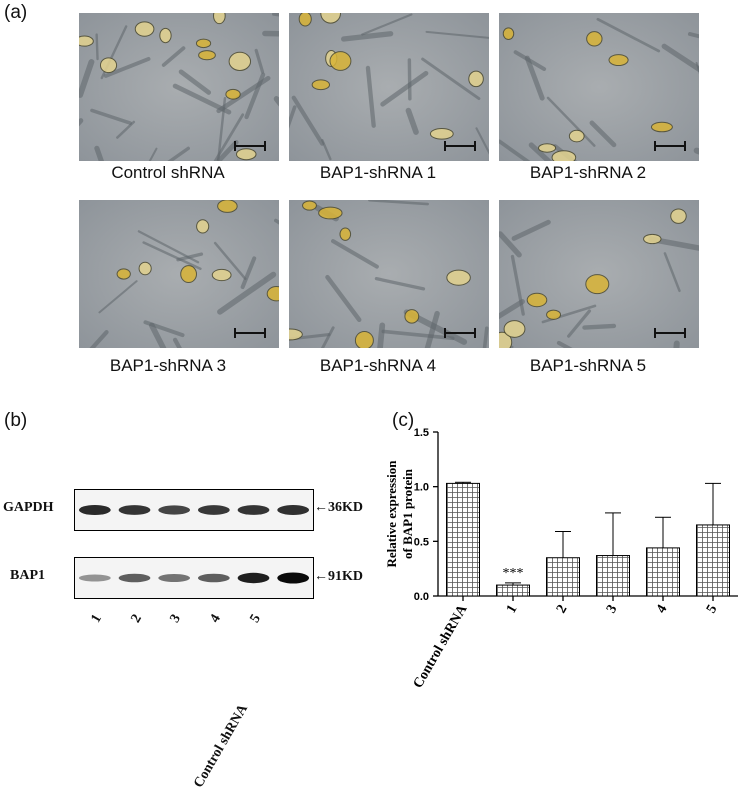 The image size is (750, 807). What do you see at coordinates (562, 610) in the screenshot?
I see `x-tick-label: 2` at bounding box center [562, 610].